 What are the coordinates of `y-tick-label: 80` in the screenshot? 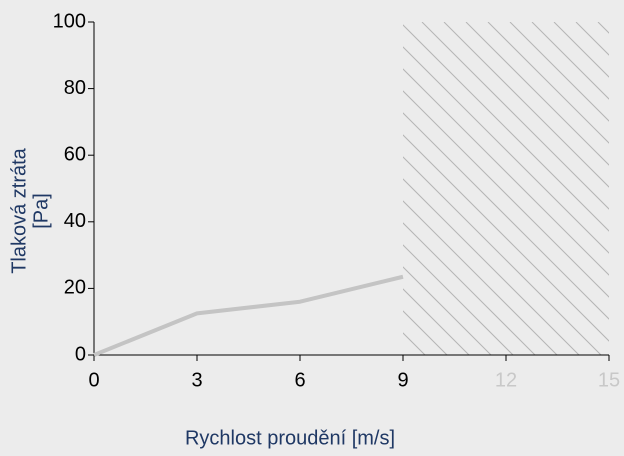 It's located at (75, 88).